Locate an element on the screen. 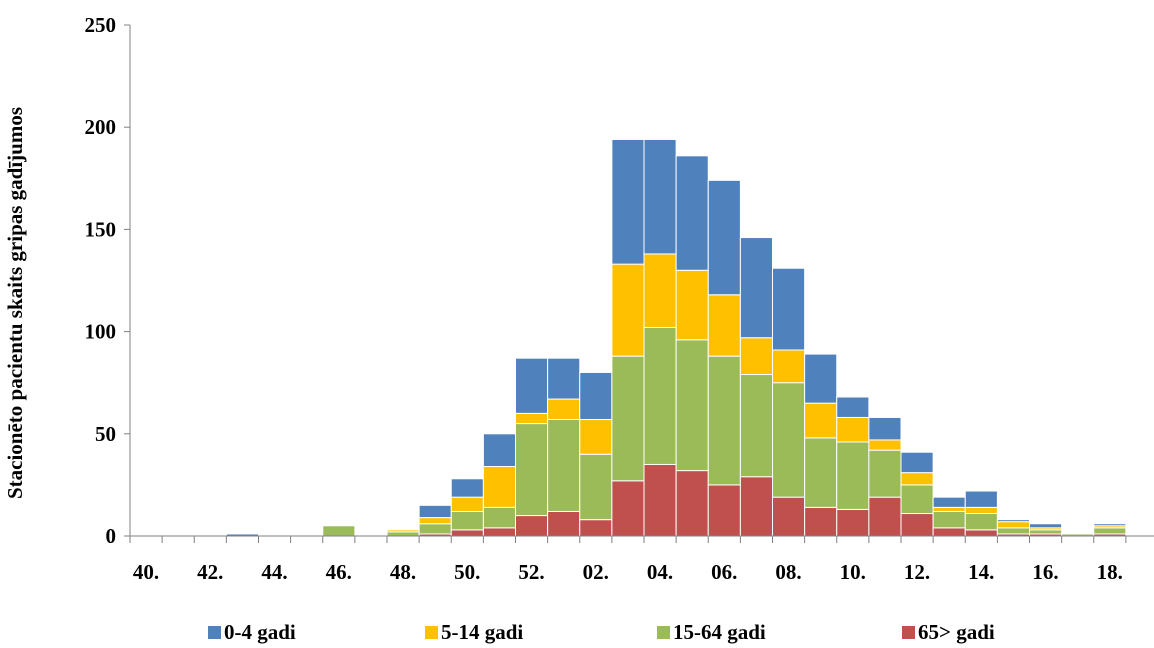  y-tick-label-200: 200 is located at coordinates (101, 127).